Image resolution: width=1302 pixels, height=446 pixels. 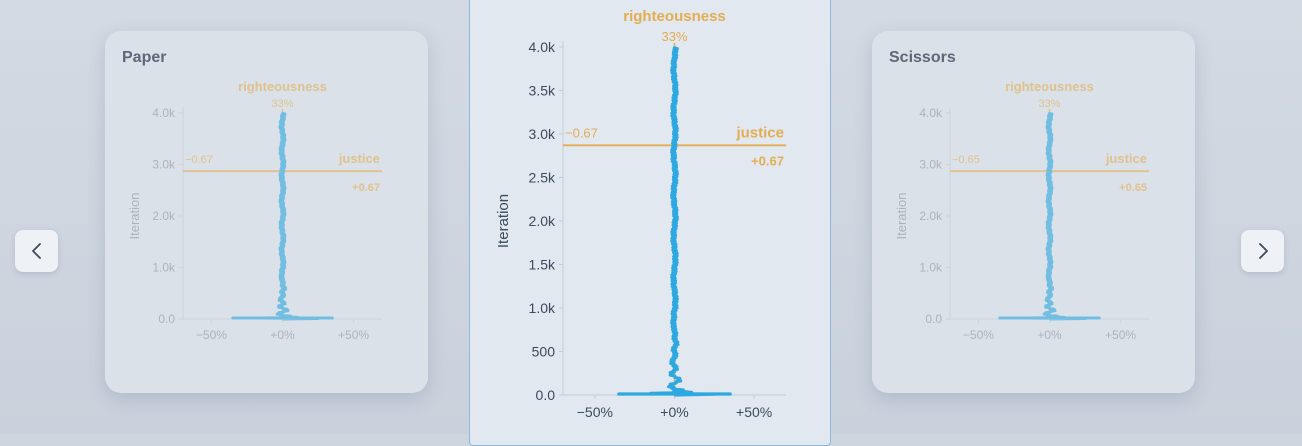 I want to click on justice-right-label: +0.65, so click(x=1133, y=188).